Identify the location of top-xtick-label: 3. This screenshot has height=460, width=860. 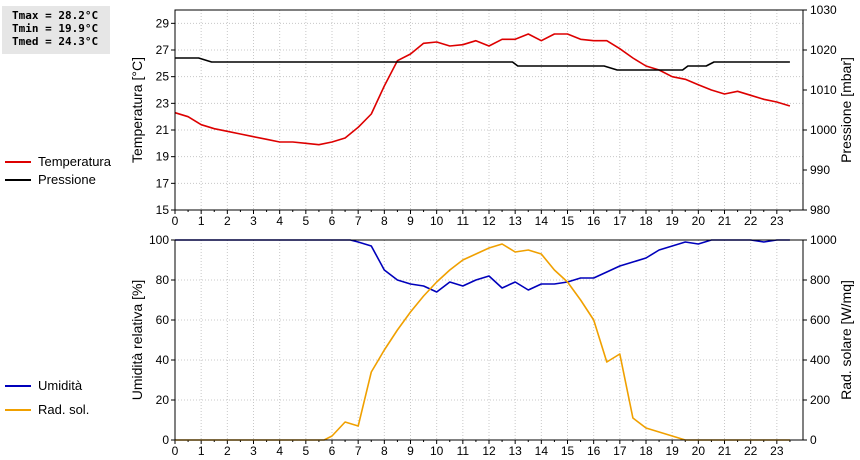
(253, 221).